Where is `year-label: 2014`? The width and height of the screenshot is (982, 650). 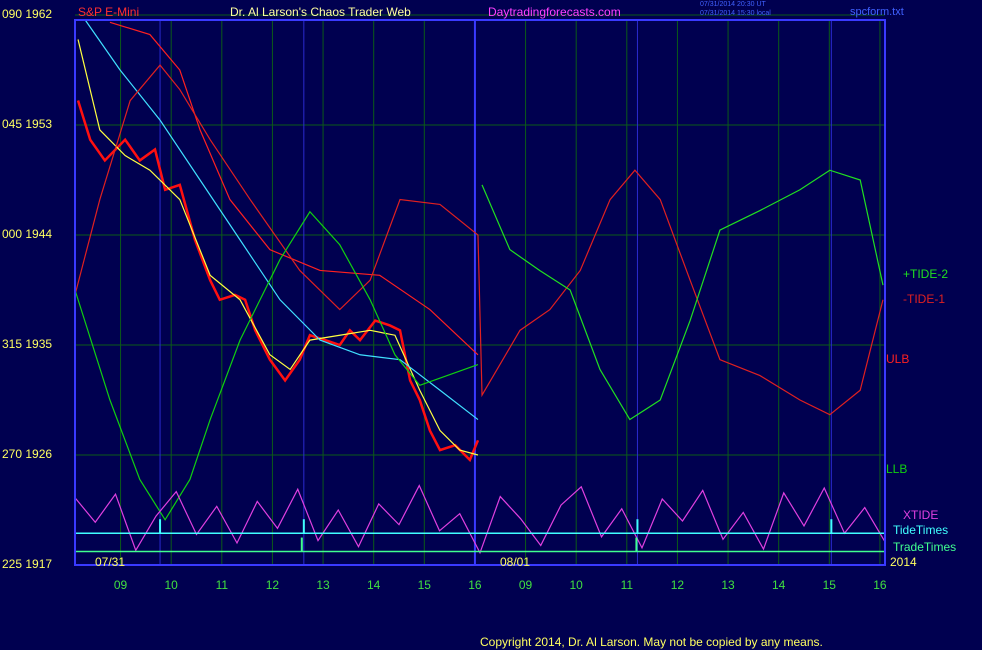 year-label: 2014 is located at coordinates (903, 562).